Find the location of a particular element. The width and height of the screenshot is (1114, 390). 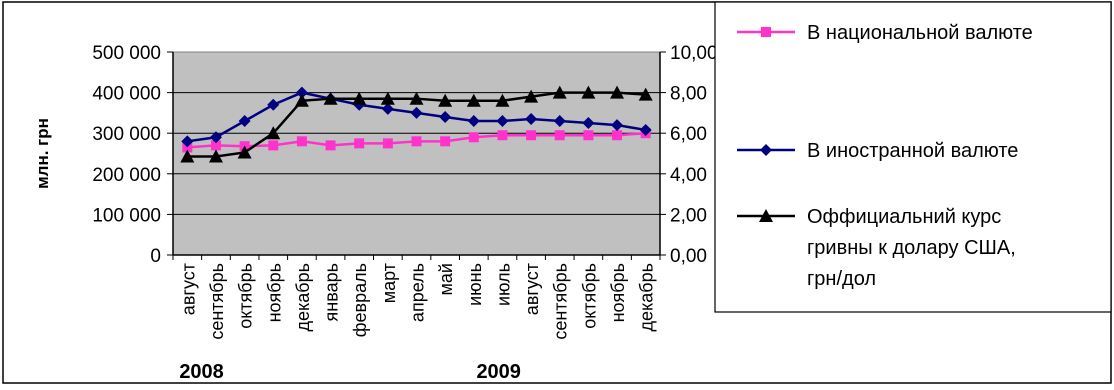

legend-label: гривны к долару США, is located at coordinates (911, 248).